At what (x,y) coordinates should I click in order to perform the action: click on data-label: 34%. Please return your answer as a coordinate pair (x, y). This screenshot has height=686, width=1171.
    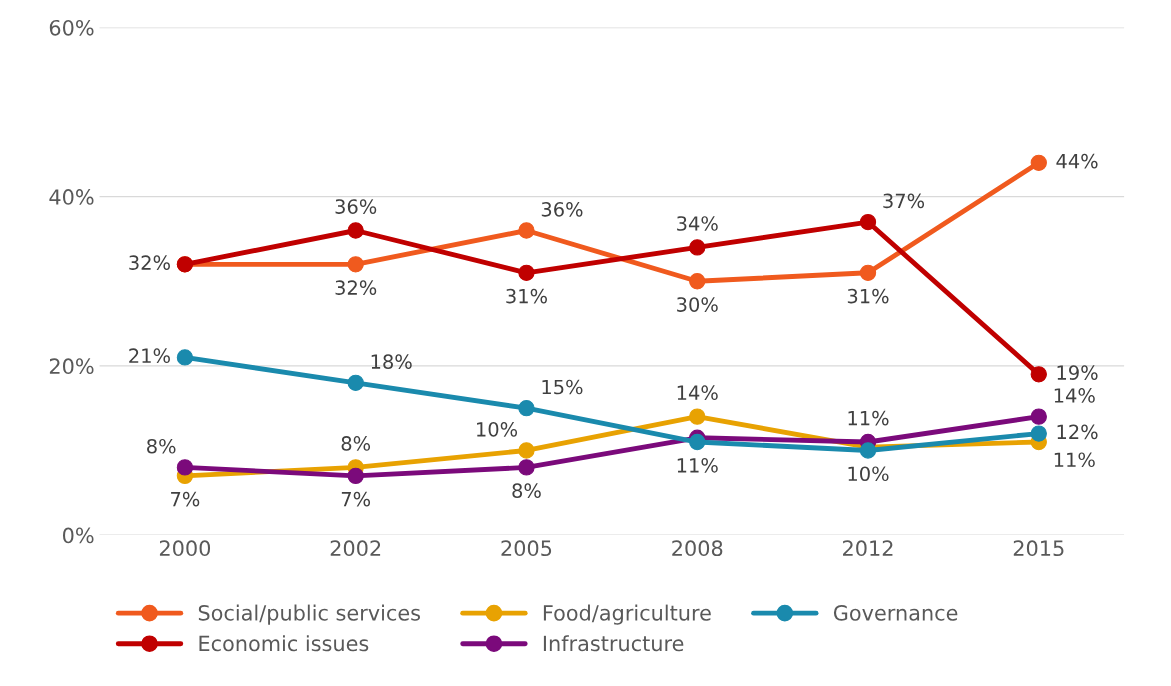
    Looking at the image, I should click on (697, 223).